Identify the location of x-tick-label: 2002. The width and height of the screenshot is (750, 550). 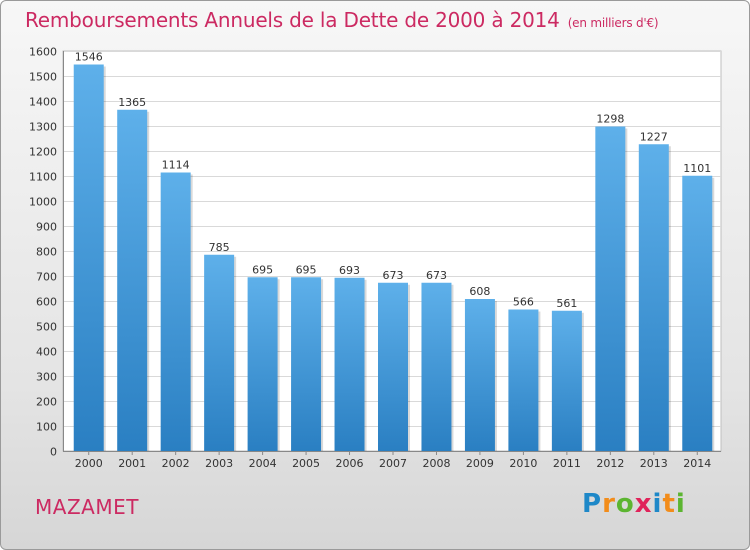
(176, 463).